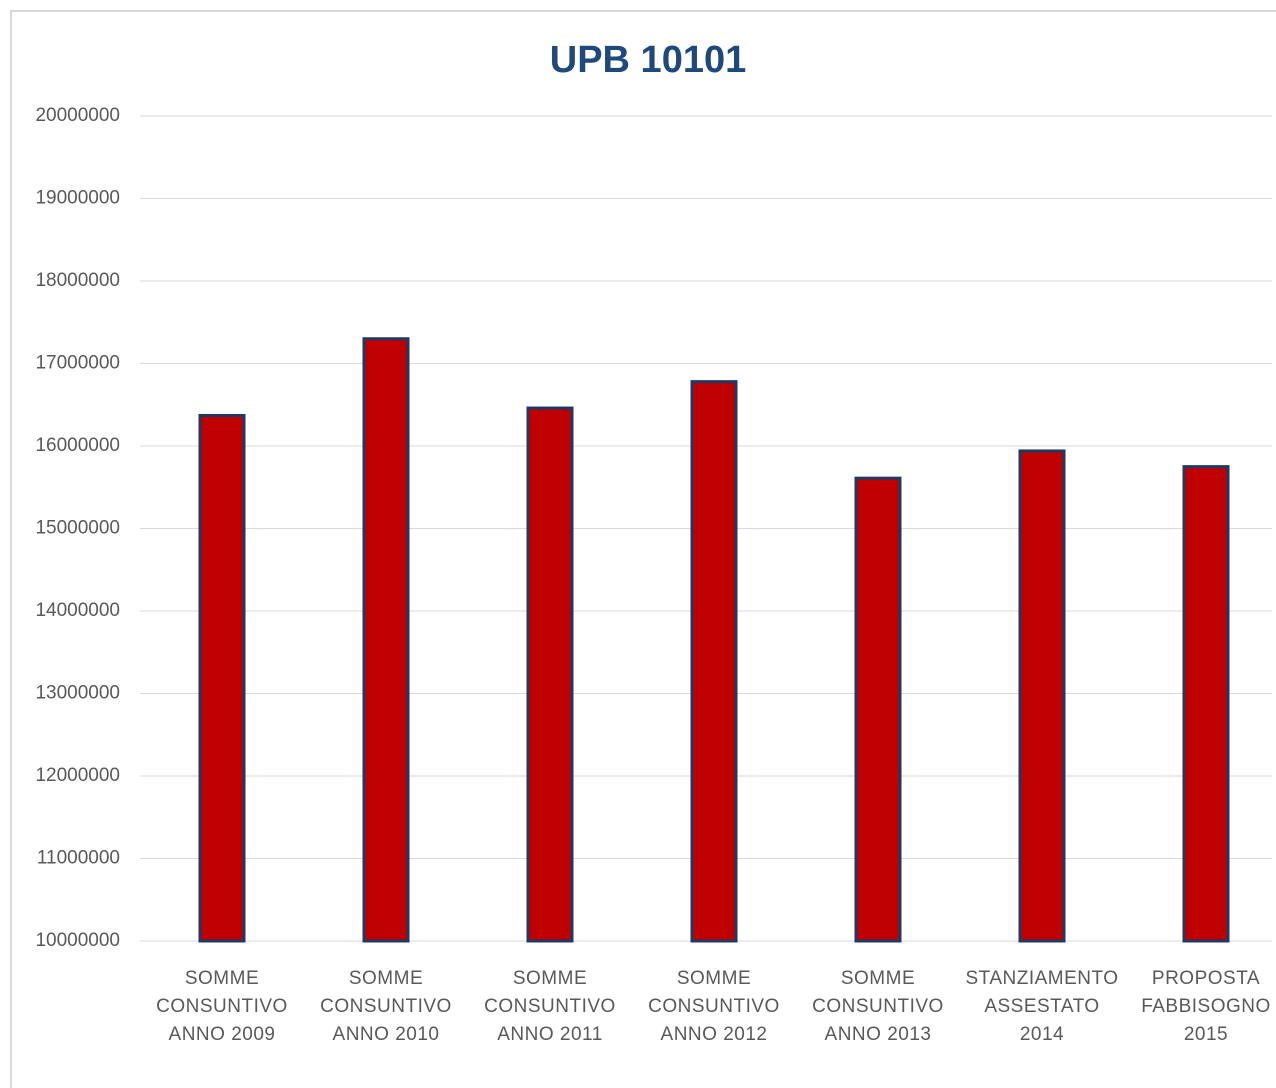  Describe the element at coordinates (77, 280) in the screenshot. I see `y-tick-label: 18000000` at that location.